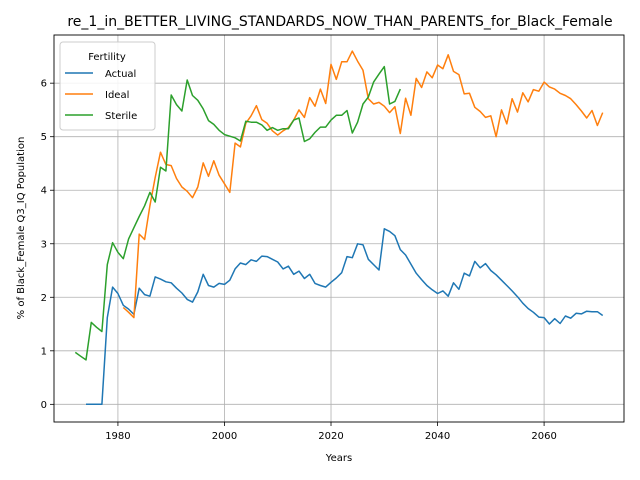 The image size is (640, 480). Describe the element at coordinates (44, 244) in the screenshot. I see `y-tick-label: 3` at that location.